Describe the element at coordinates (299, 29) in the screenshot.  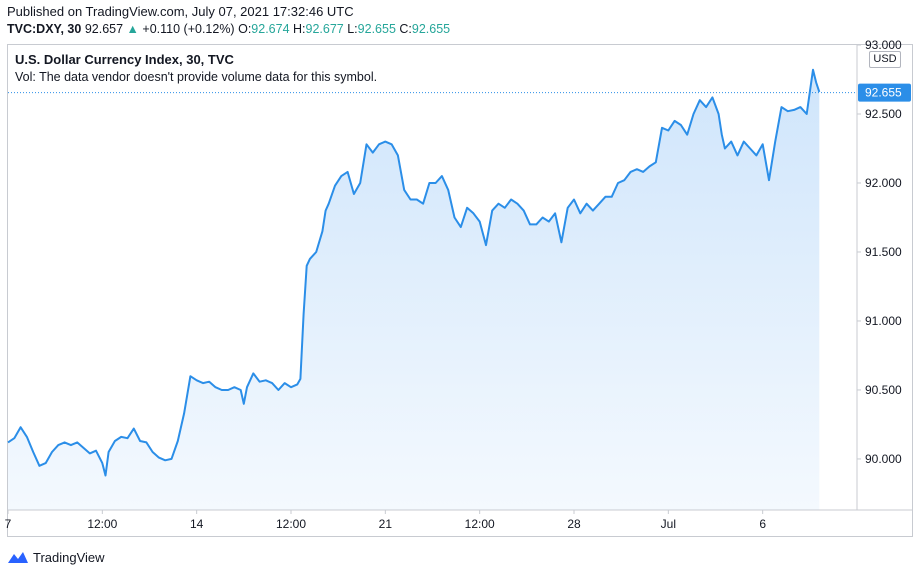
I see `high-label: H:` at that location.